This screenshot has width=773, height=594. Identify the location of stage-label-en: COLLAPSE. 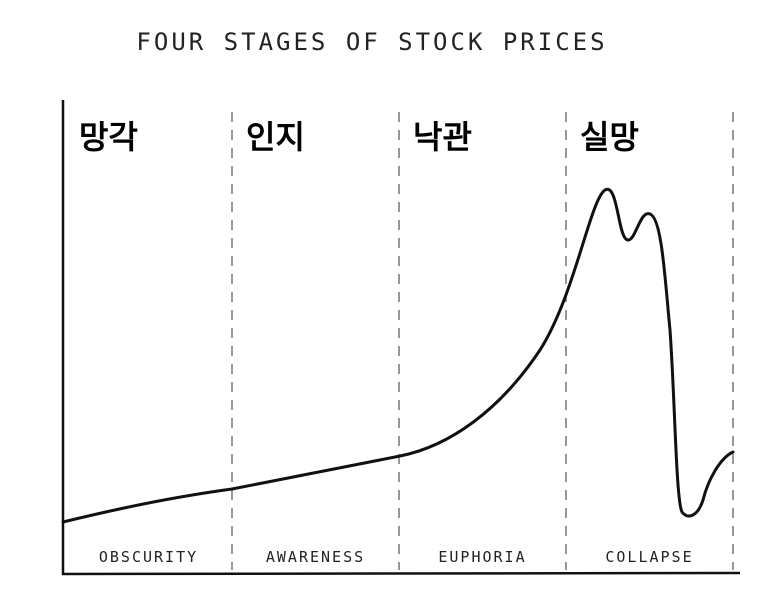
(649, 557).